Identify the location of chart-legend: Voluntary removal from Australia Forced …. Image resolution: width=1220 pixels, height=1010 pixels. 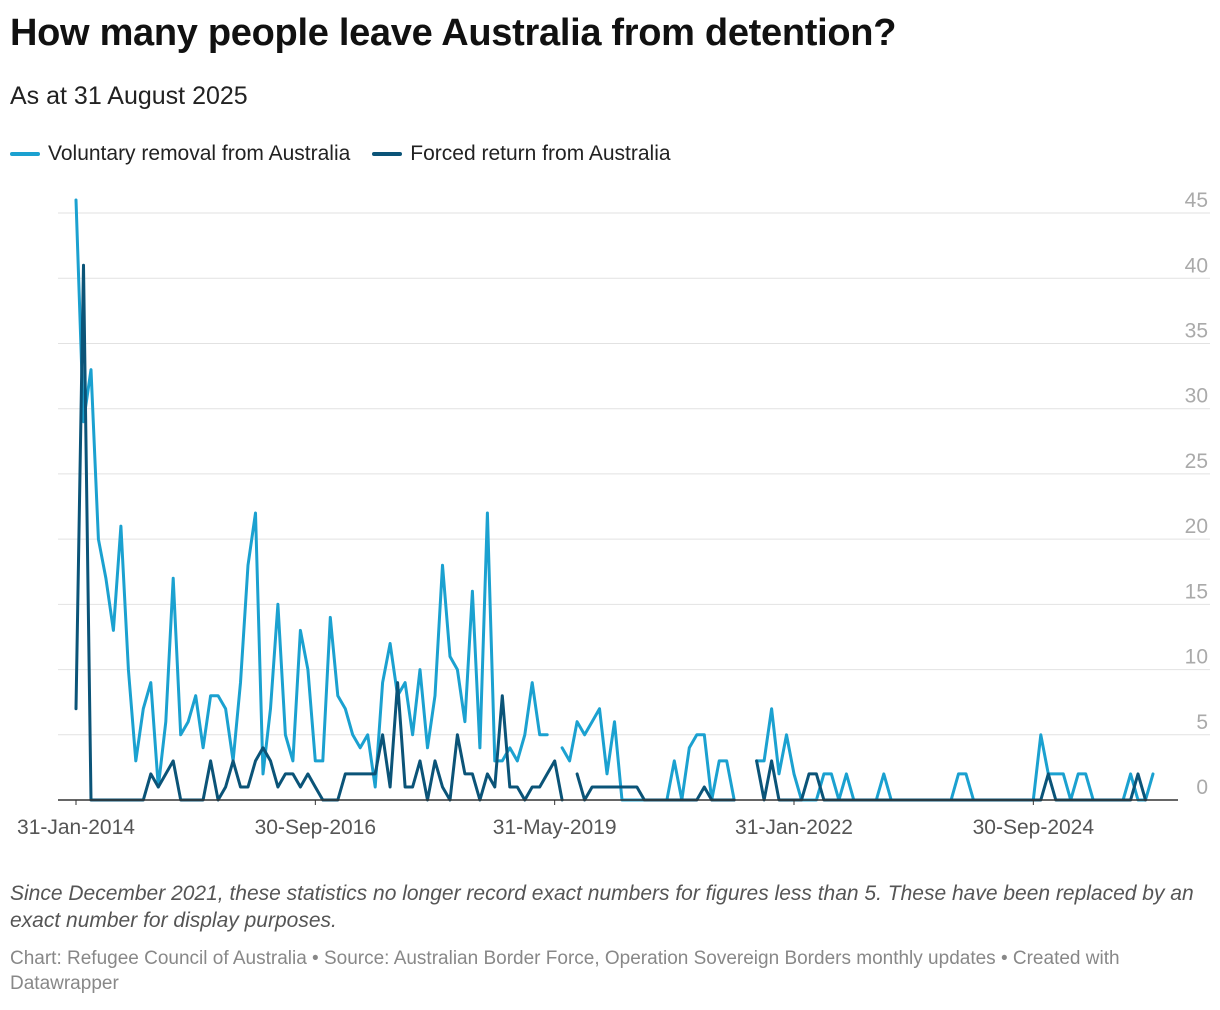
(351, 154).